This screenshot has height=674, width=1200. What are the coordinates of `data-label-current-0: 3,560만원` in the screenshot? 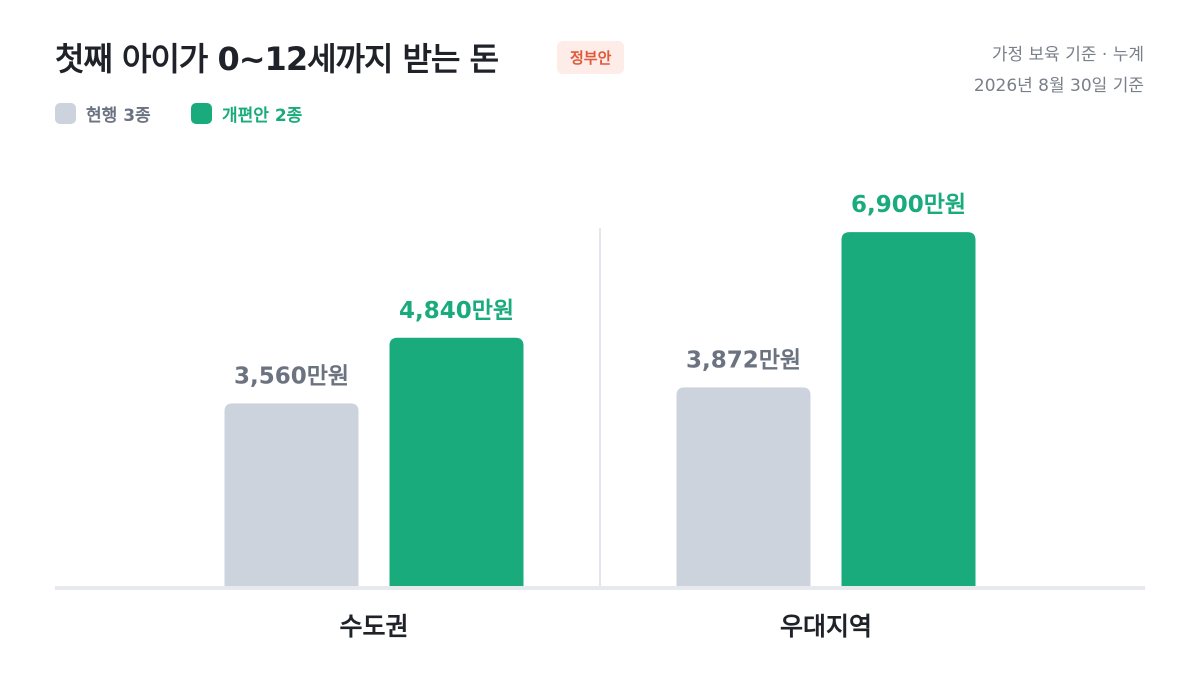 It's located at (291, 376).